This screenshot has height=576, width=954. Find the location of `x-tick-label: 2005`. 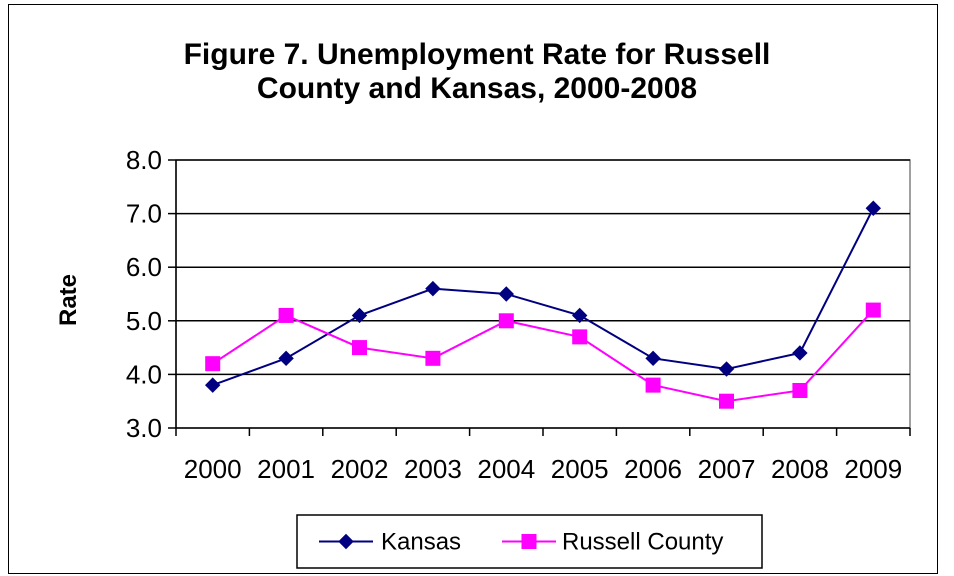

x-tick-label: 2005 is located at coordinates (580, 469).